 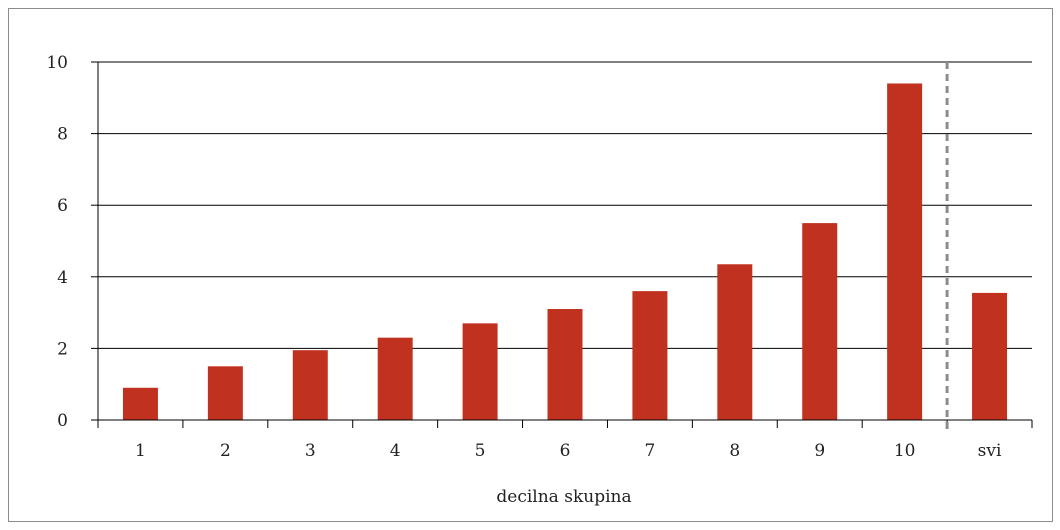 I want to click on x-tick-label-3: 3, so click(x=310, y=451).